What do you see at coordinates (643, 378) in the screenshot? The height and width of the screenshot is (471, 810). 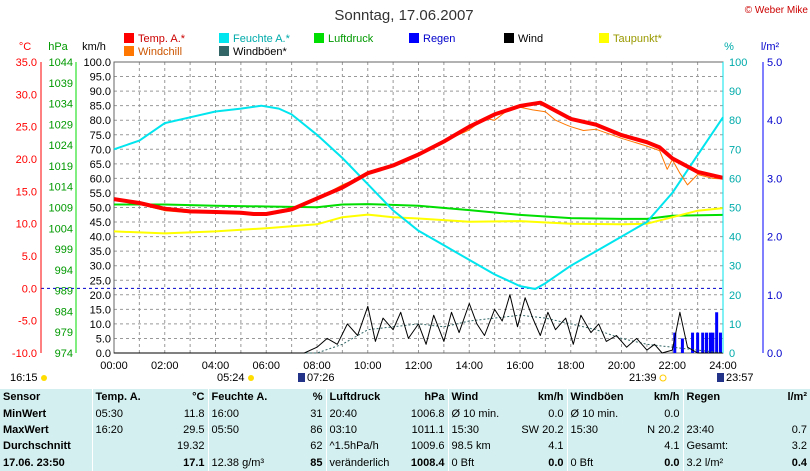 I see `sunset-label: 21:39` at bounding box center [643, 378].